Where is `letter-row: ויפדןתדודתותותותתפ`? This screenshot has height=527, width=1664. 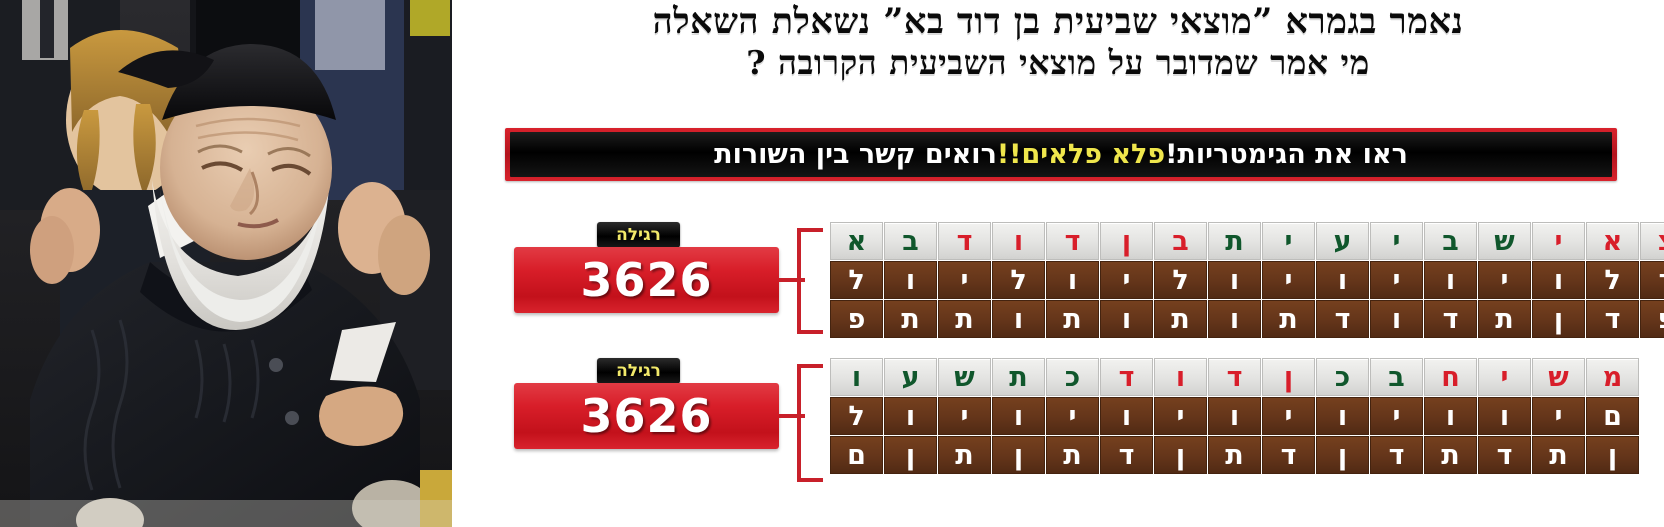
letter-row: ויפדןתדודתותותותתפ is located at coordinates (1247, 319).